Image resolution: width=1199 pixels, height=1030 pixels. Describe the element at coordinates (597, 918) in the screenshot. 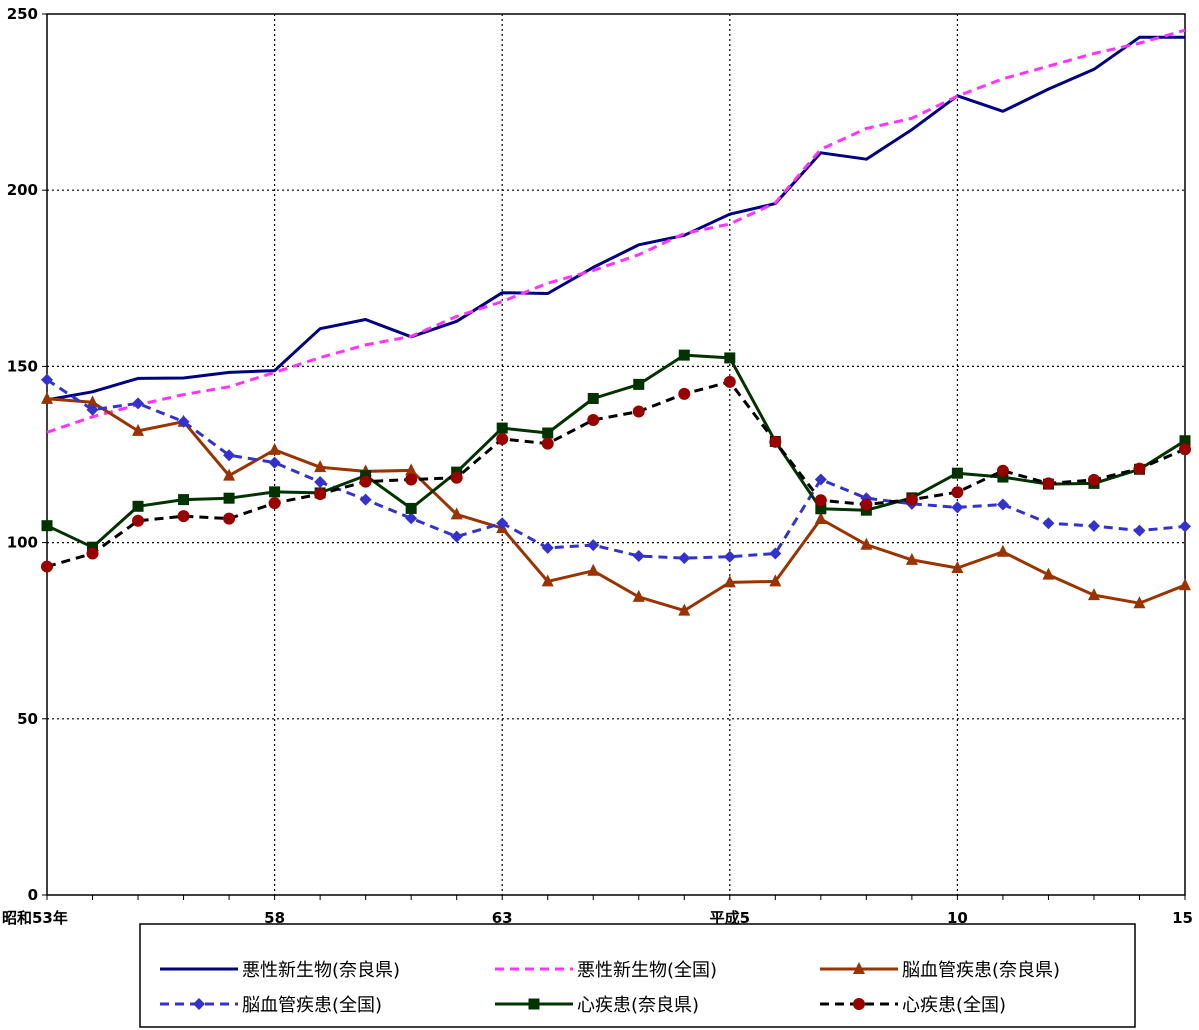

I see `x-tick-labels: 昭和53年 58 63 平成5 10 15` at that location.